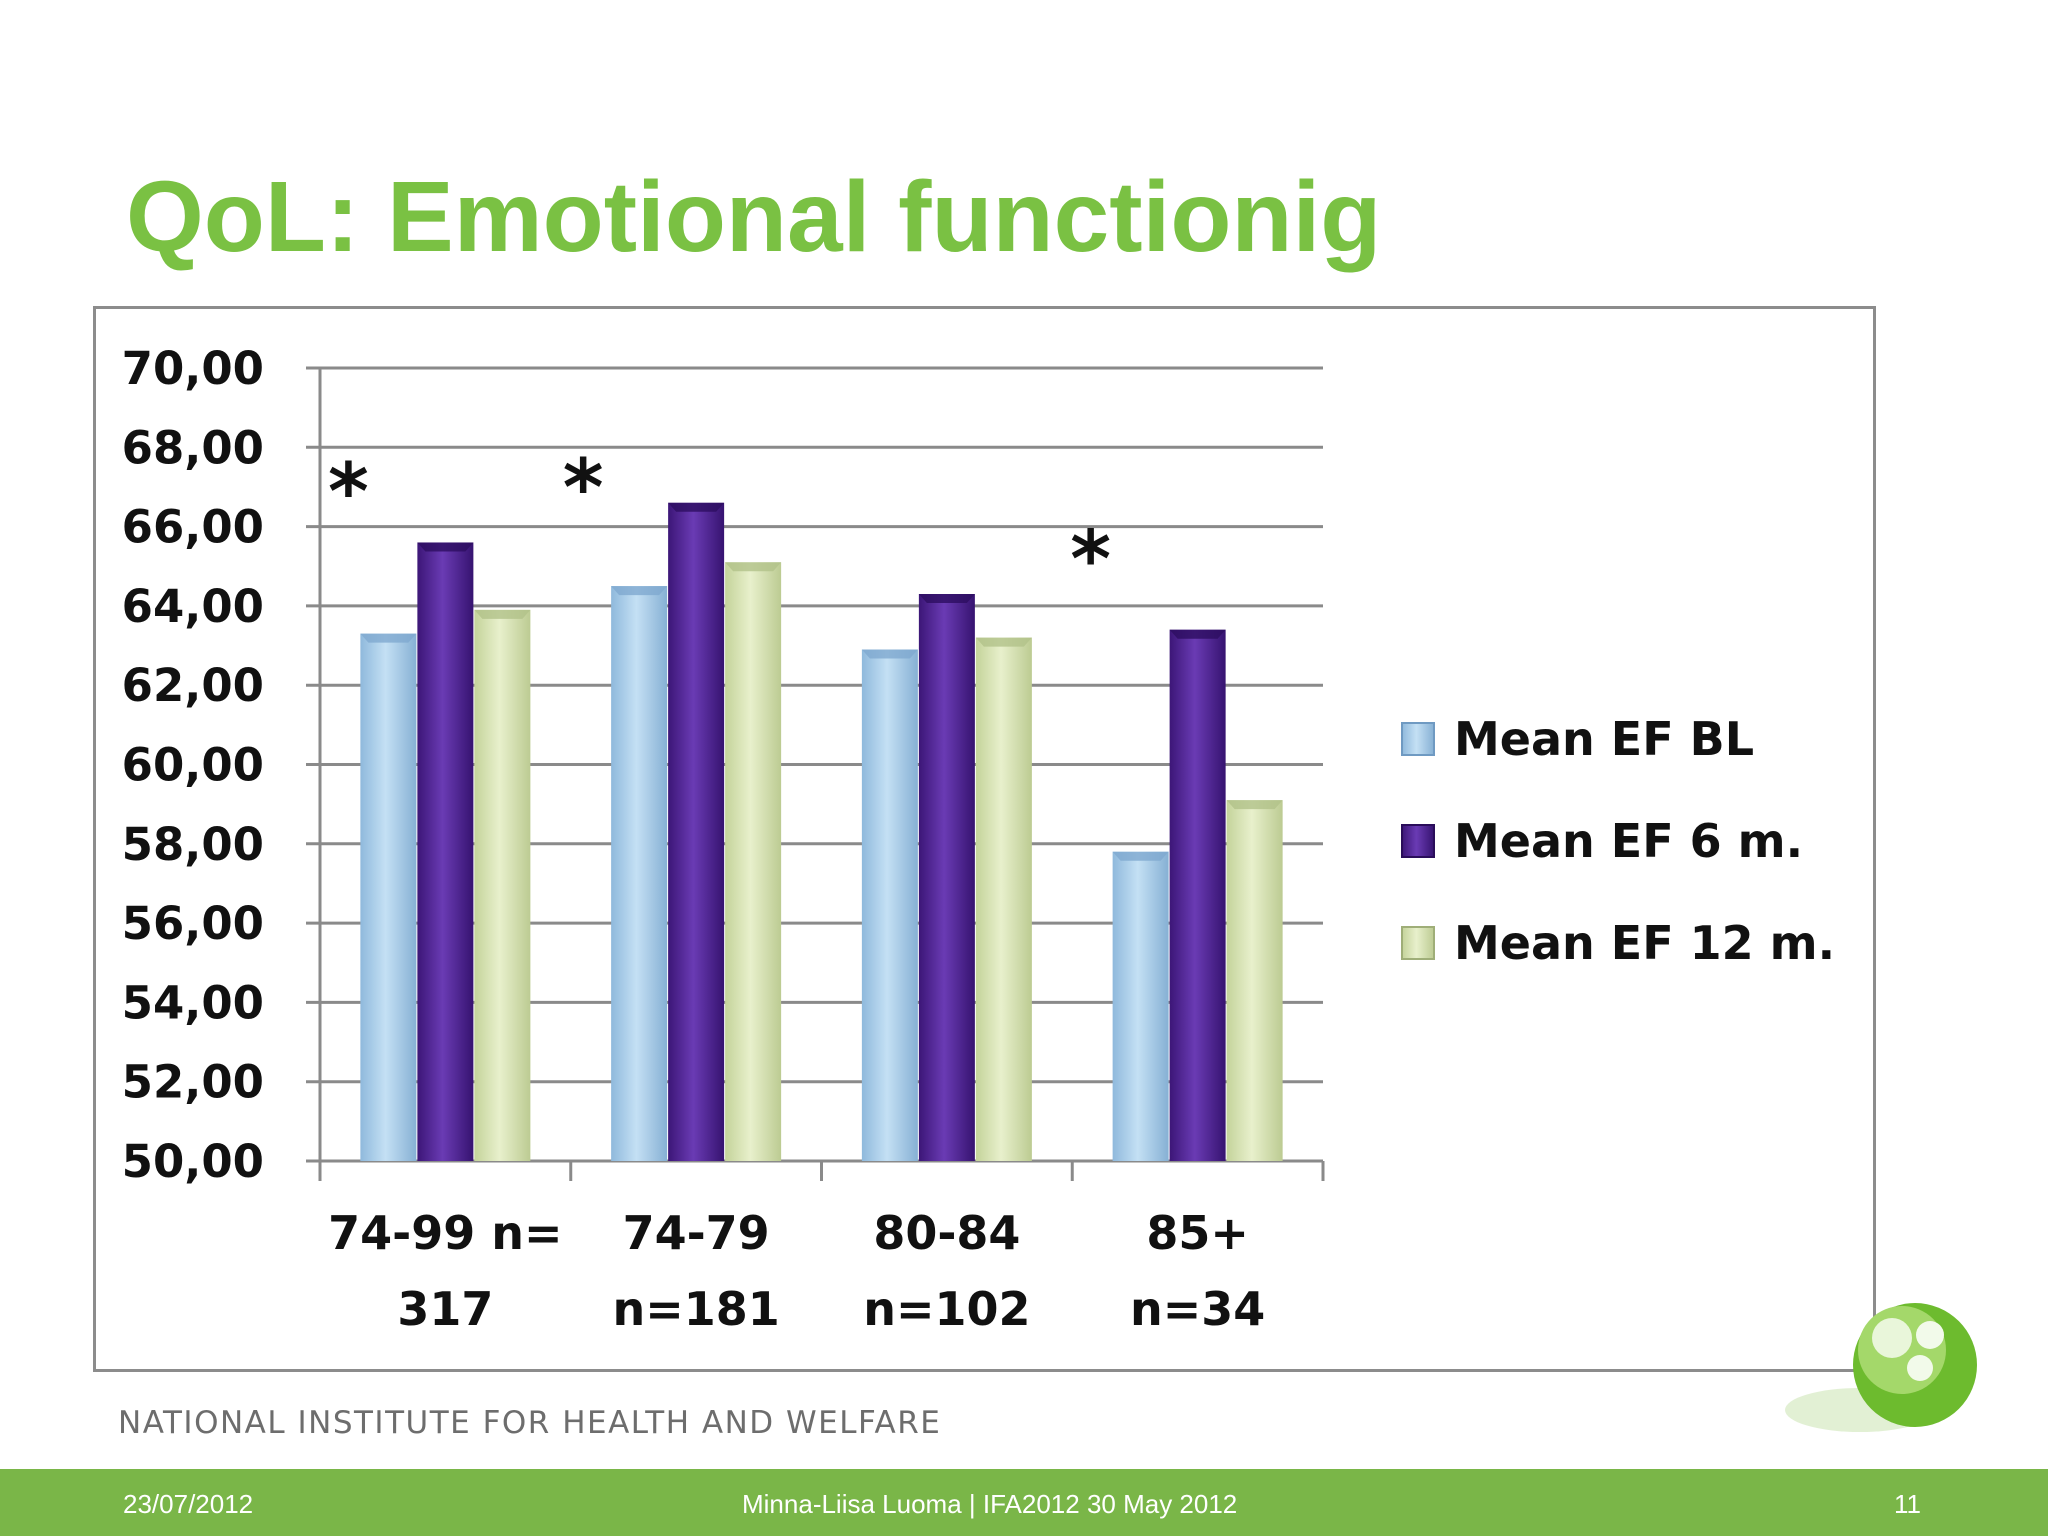  I want to click on y-tick-label: 60,00, so click(193, 765).